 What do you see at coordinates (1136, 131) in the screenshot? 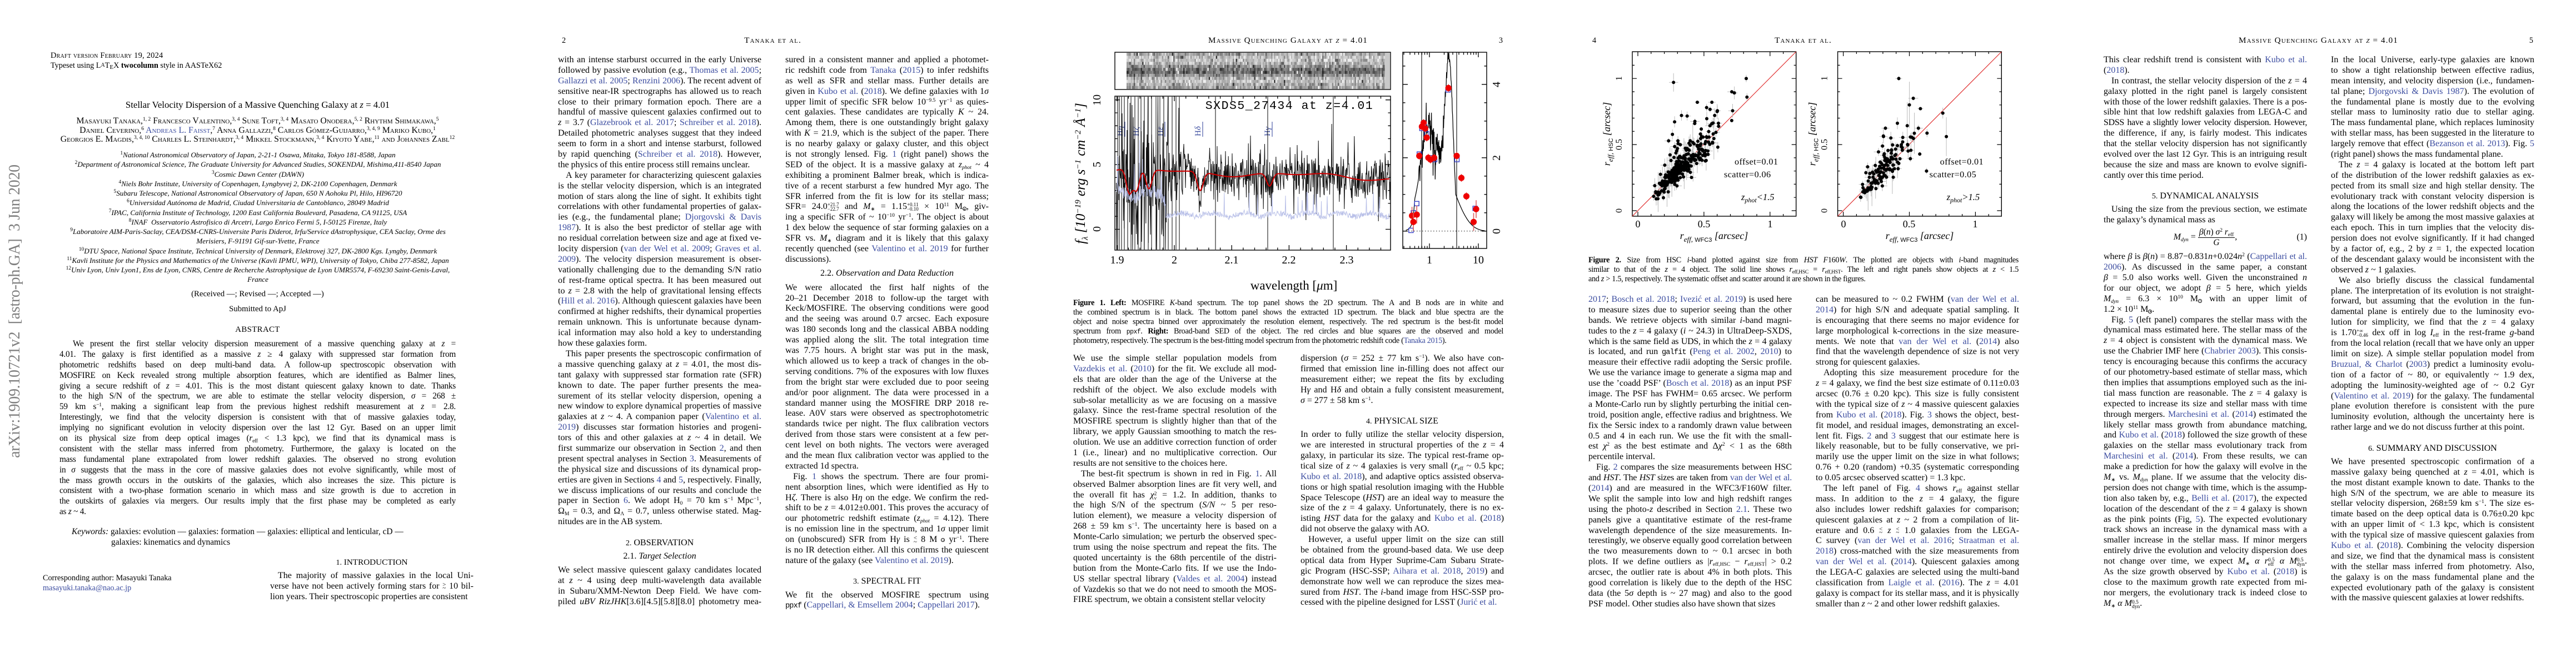
I see `svg-text: Hζ` at bounding box center [1136, 131].